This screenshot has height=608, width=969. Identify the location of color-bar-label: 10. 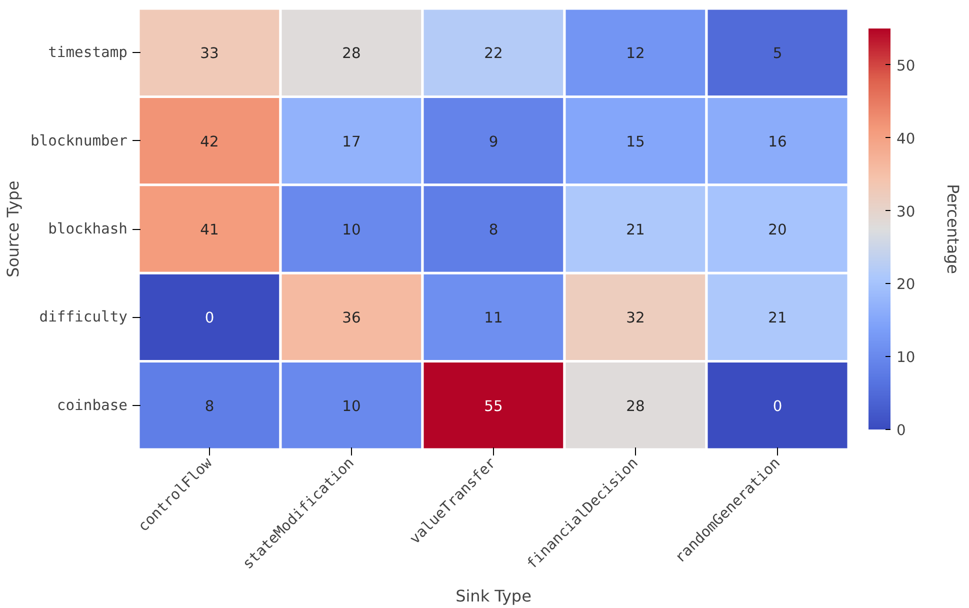
(906, 357).